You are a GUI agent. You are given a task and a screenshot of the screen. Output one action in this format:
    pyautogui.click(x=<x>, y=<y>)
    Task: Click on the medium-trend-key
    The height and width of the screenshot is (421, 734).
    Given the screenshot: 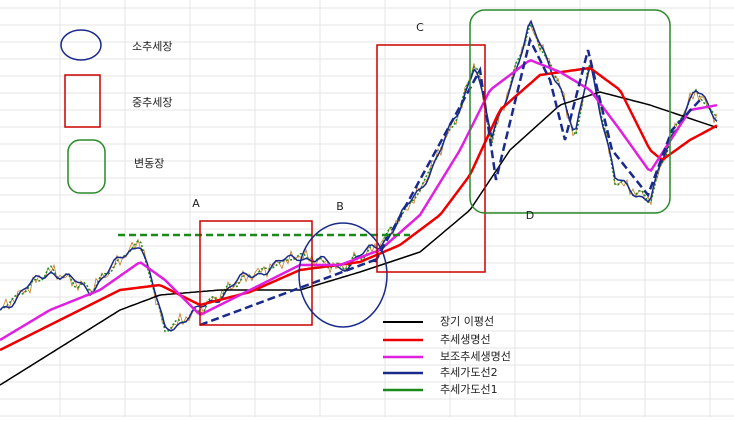 What is the action you would take?
    pyautogui.click(x=82, y=101)
    